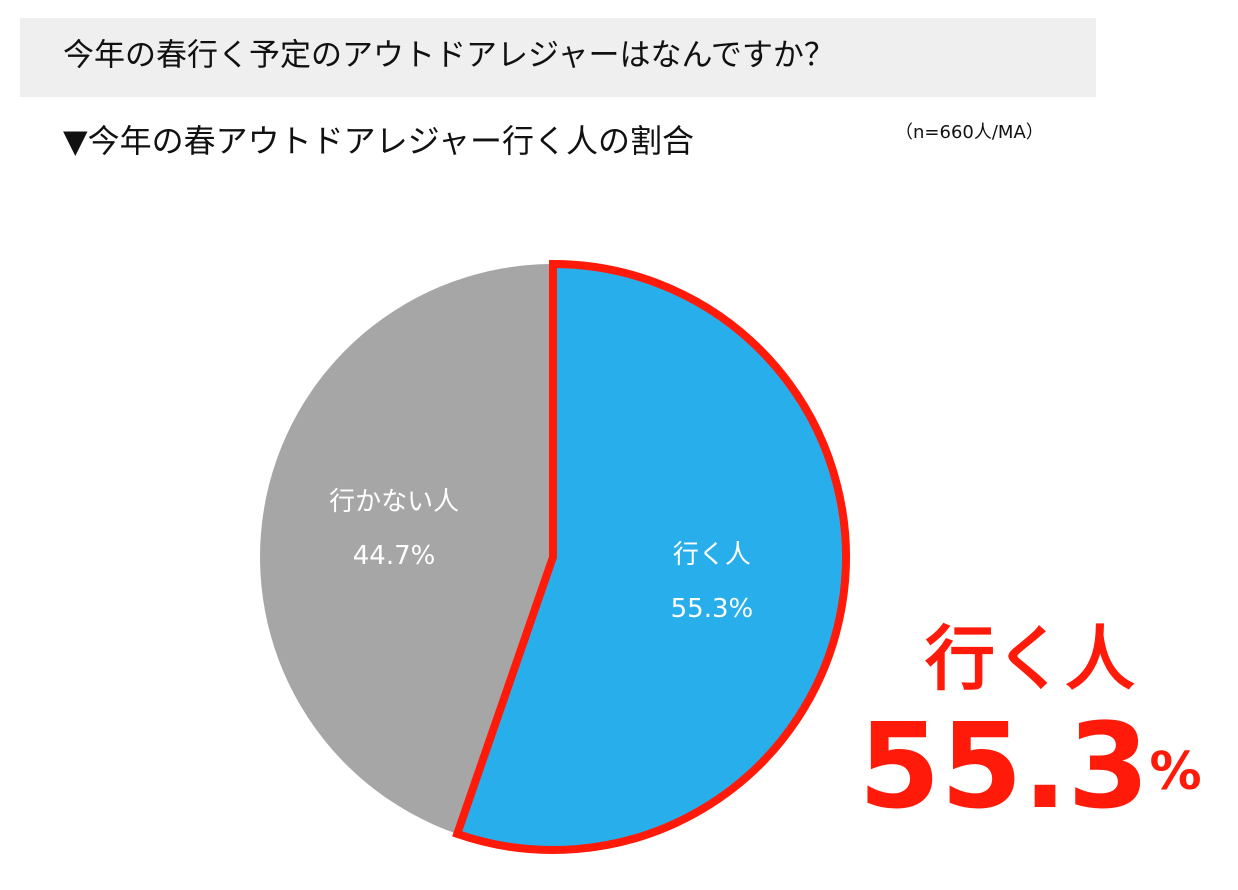 This screenshot has width=1238, height=890. I want to click on slice-value-label: 44.7%, so click(394, 556).